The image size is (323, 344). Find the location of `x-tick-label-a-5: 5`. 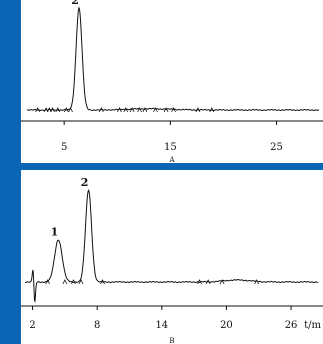

x-tick-label-a-5: 5 is located at coordinates (64, 147).